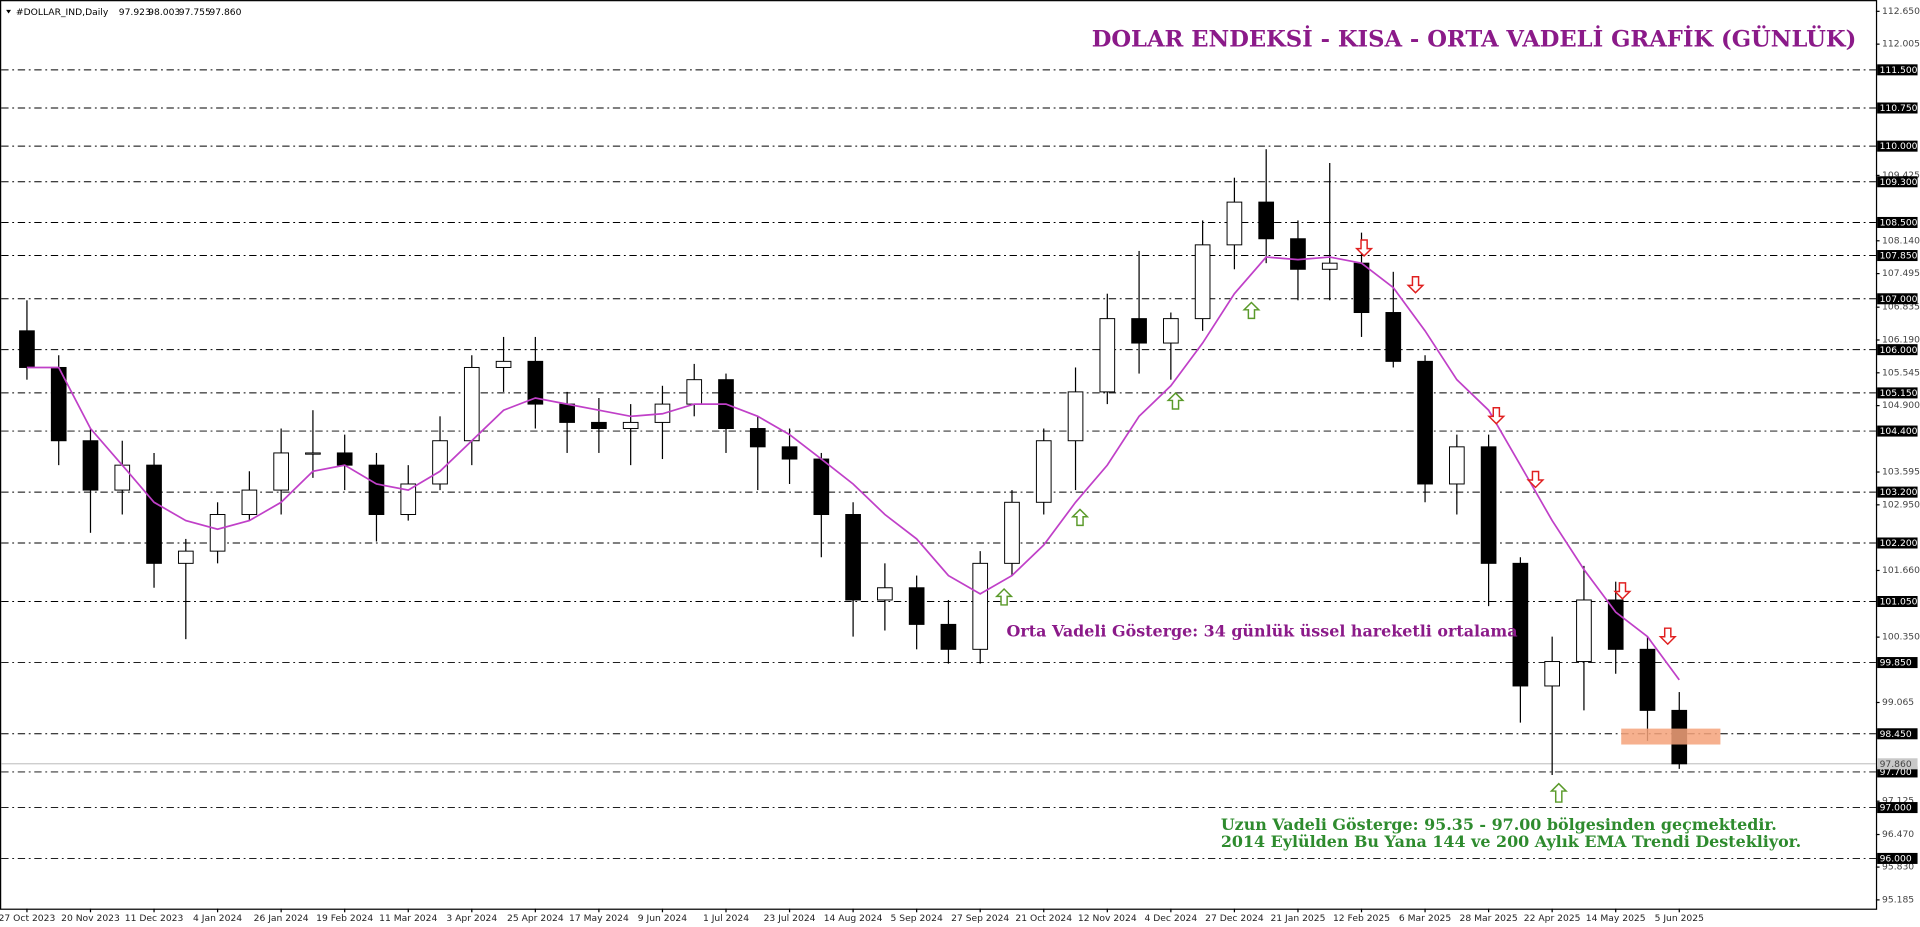 The height and width of the screenshot is (927, 1920). What do you see at coordinates (27, 918) in the screenshot?
I see `x-tick-label: 27 Oct 2023` at bounding box center [27, 918].